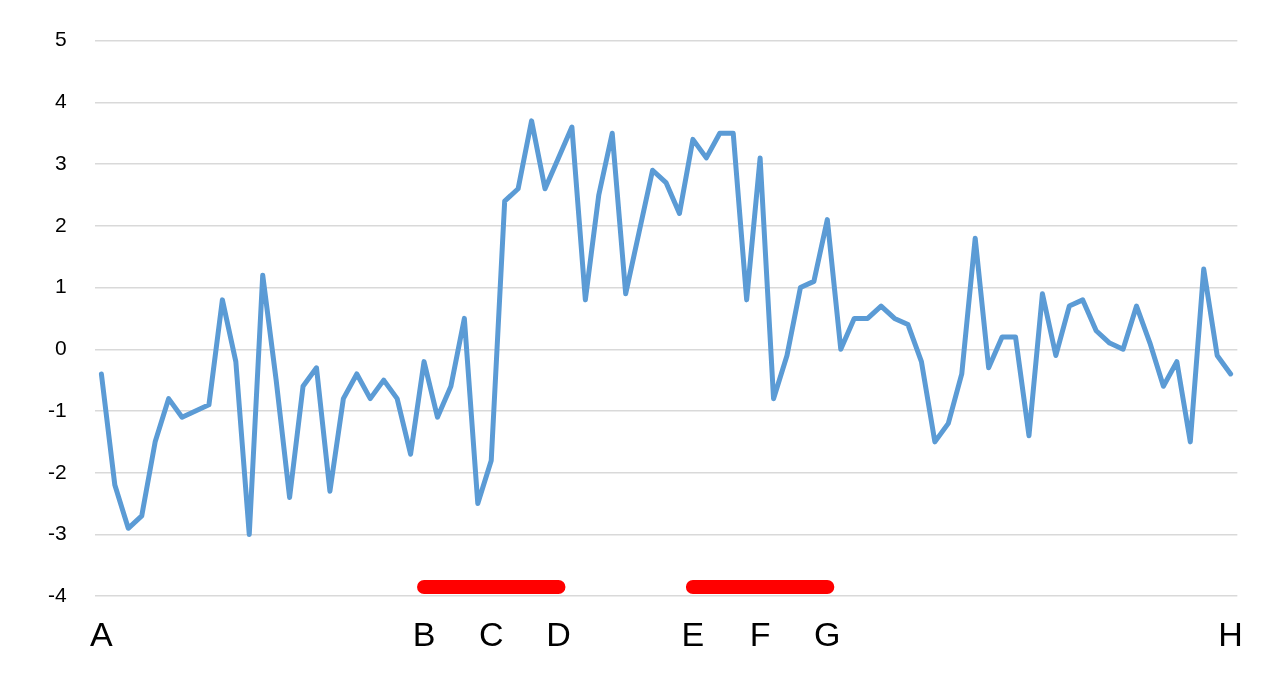 The width and height of the screenshot is (1263, 695). I want to click on x-tick-label: D, so click(558, 633).